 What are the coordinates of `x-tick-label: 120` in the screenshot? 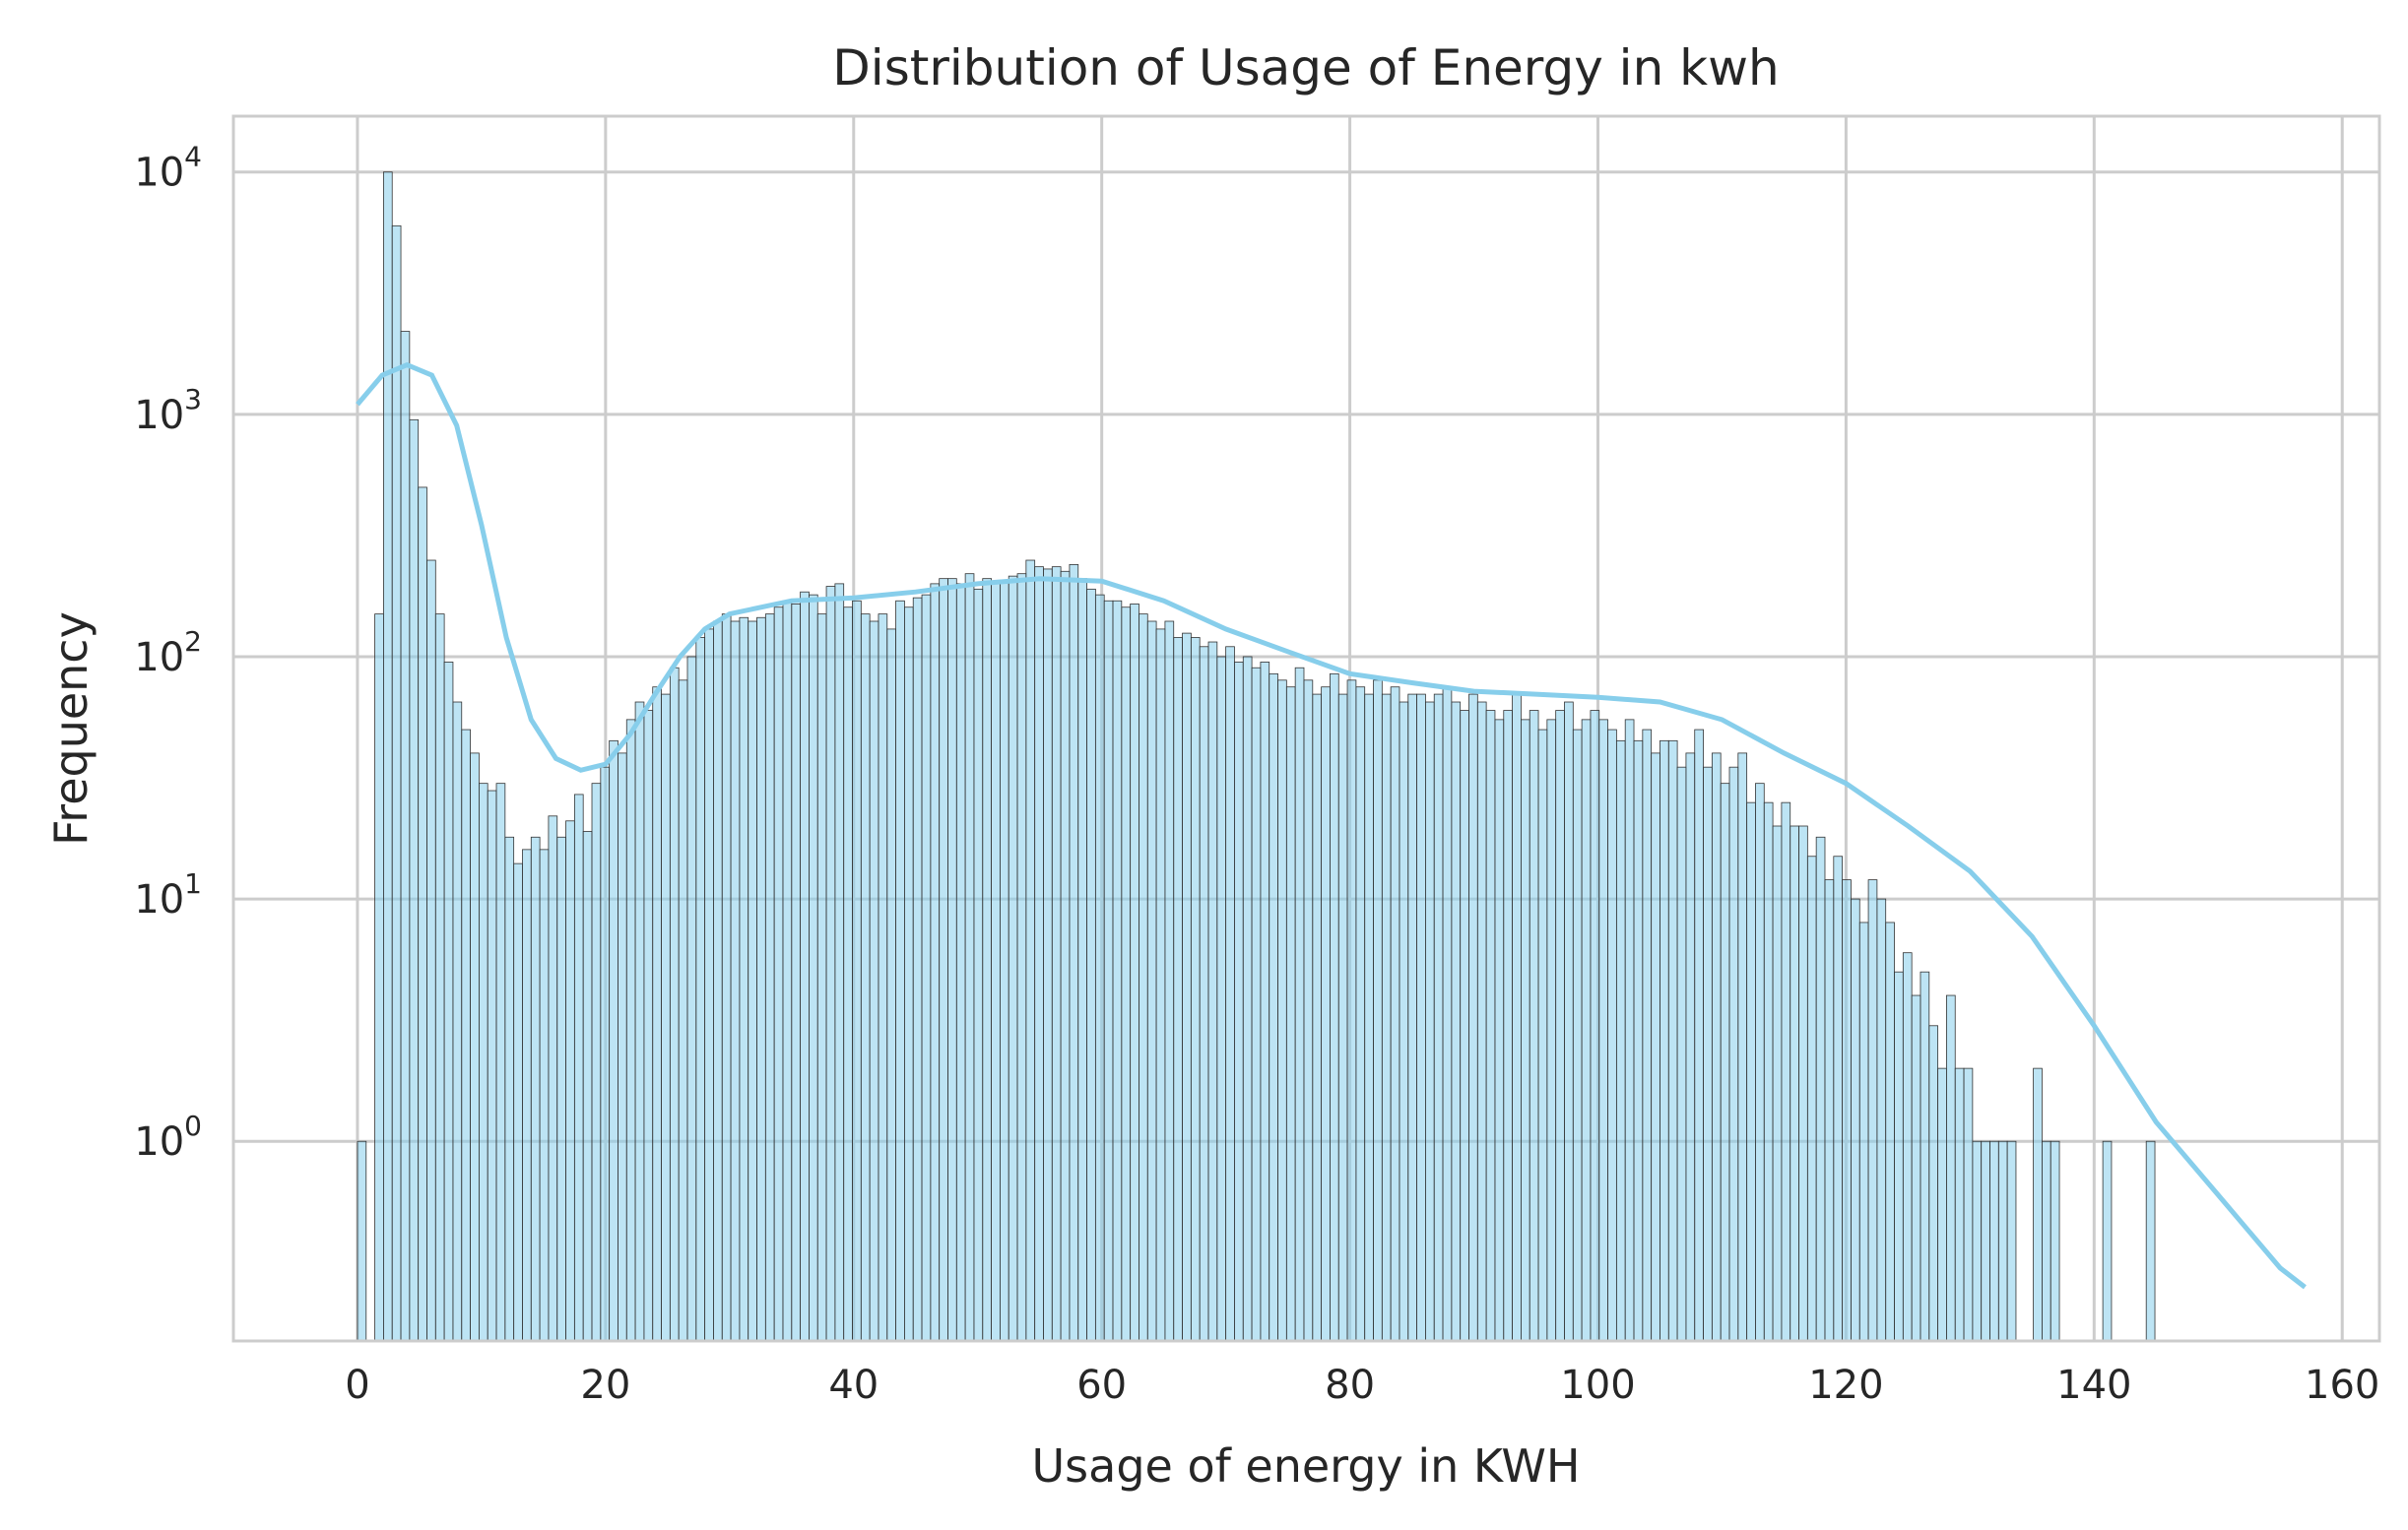 It's located at (1846, 1385).